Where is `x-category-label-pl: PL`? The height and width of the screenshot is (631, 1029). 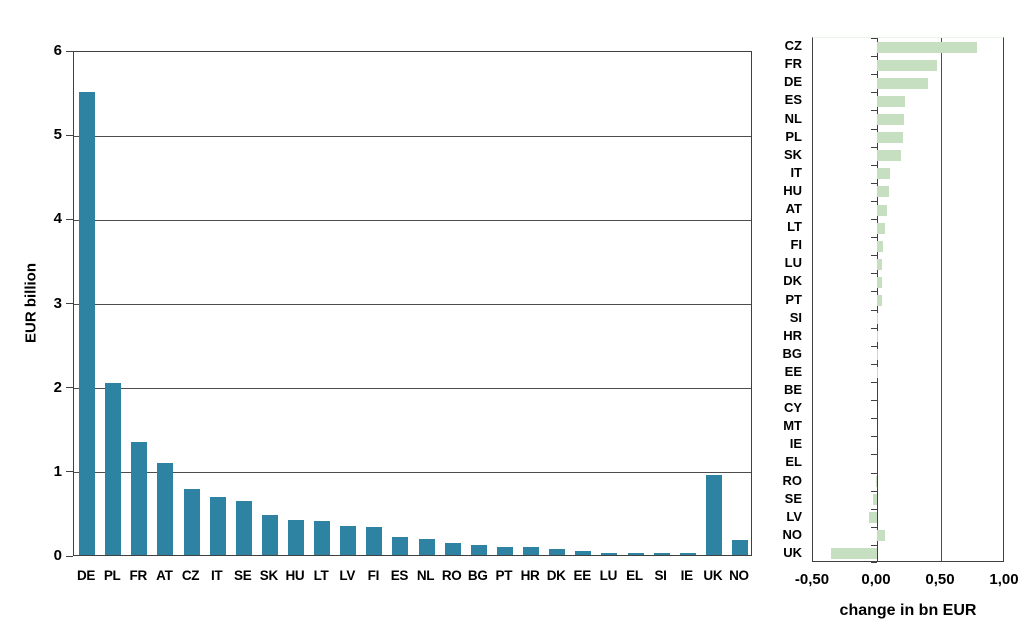 x-category-label-pl: PL is located at coordinates (112, 575).